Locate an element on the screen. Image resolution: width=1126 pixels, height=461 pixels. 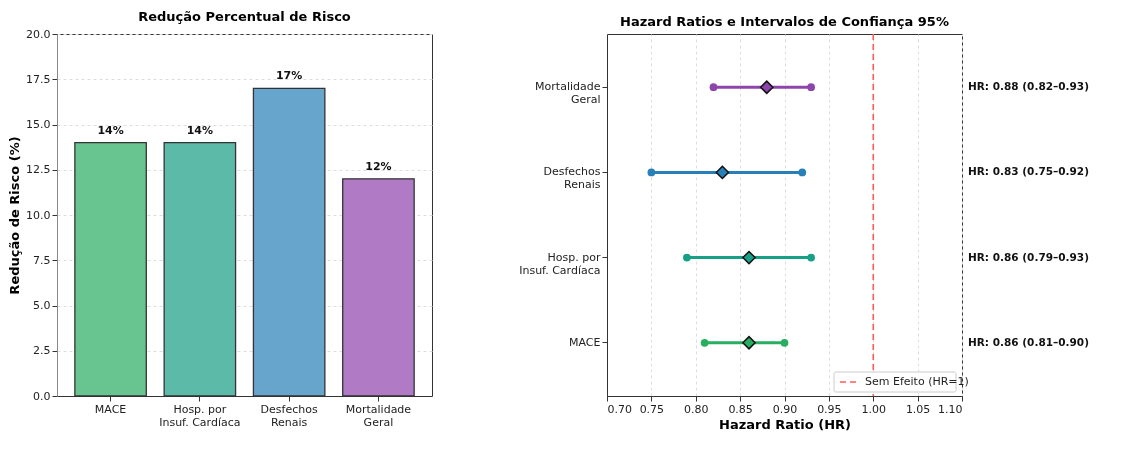
data-label: 17% is located at coordinates (289, 76).